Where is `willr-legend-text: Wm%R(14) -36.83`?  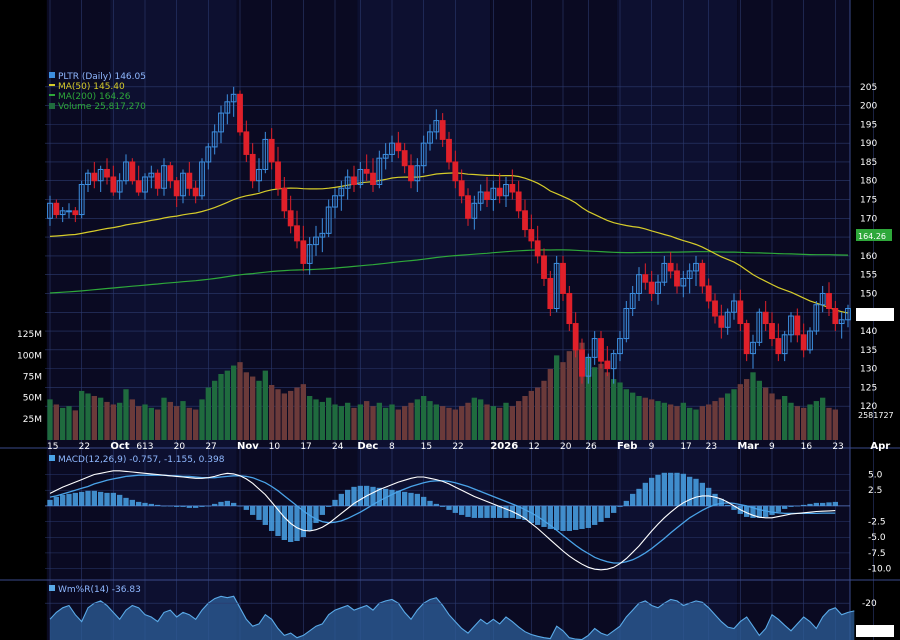
willr-legend-text: Wm%R(14) -36.83 is located at coordinates (99, 590).